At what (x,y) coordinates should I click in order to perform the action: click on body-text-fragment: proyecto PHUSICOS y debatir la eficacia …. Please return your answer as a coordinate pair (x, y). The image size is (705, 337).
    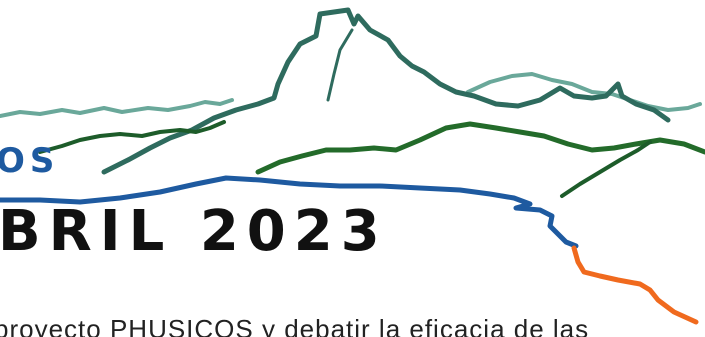
    Looking at the image, I should click on (295, 325).